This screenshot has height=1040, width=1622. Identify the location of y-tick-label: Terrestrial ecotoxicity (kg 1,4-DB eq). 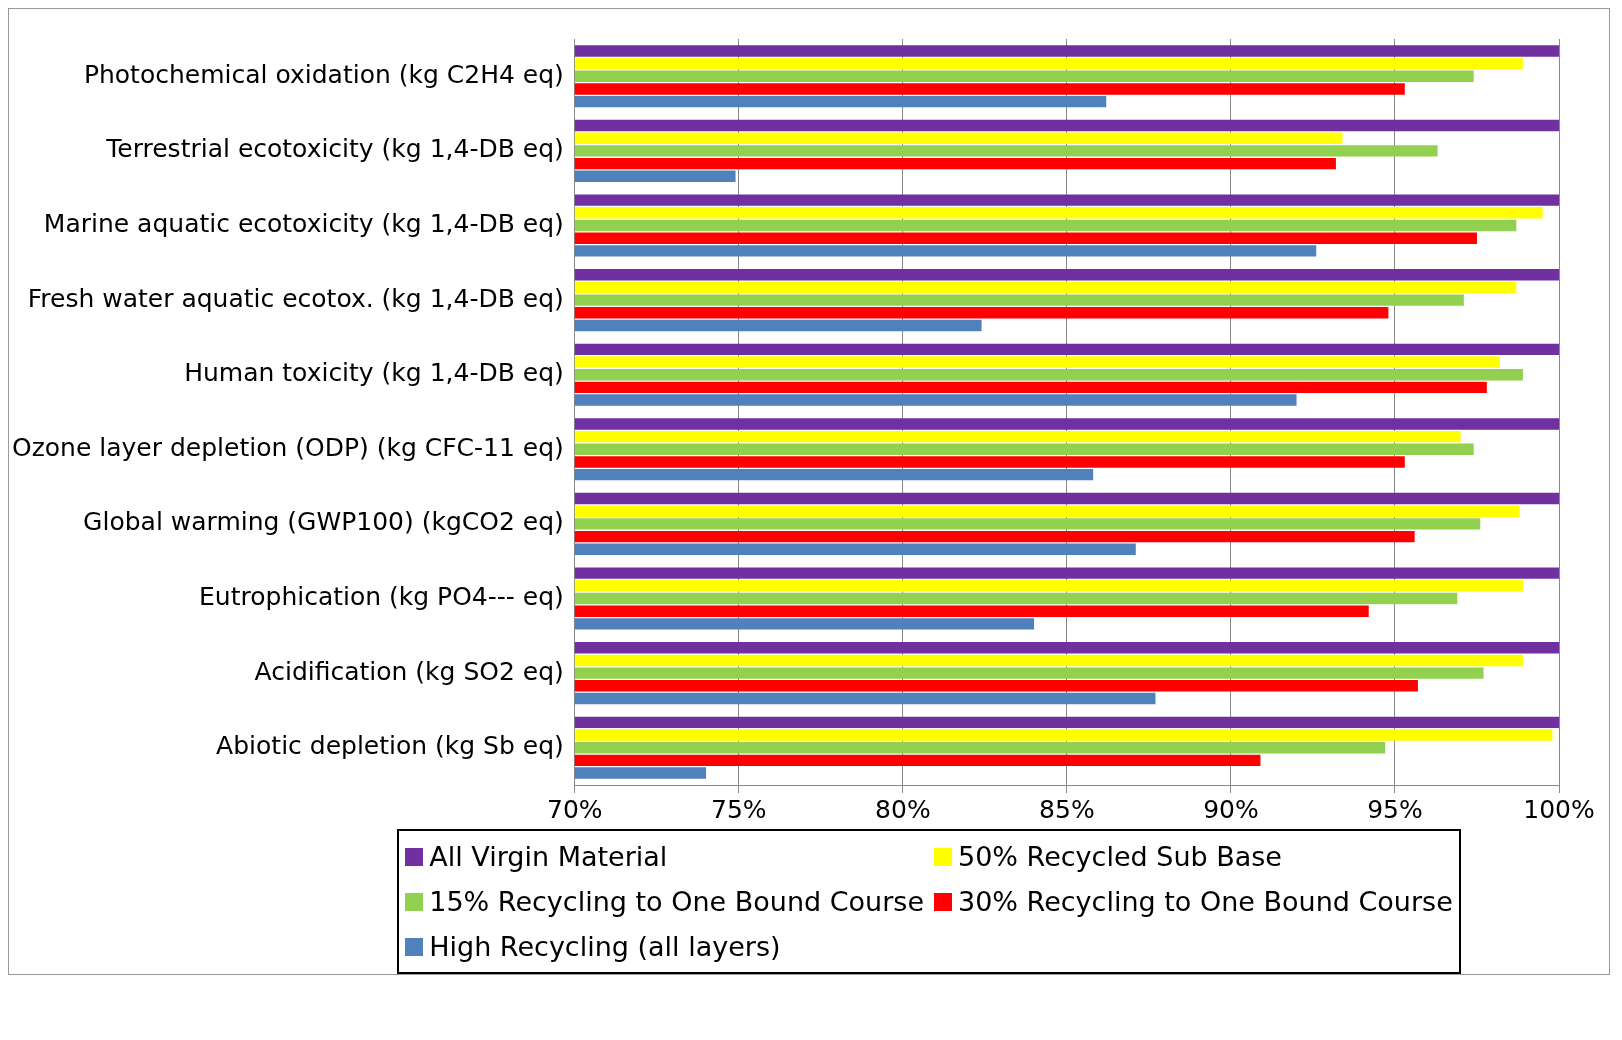
(334, 149).